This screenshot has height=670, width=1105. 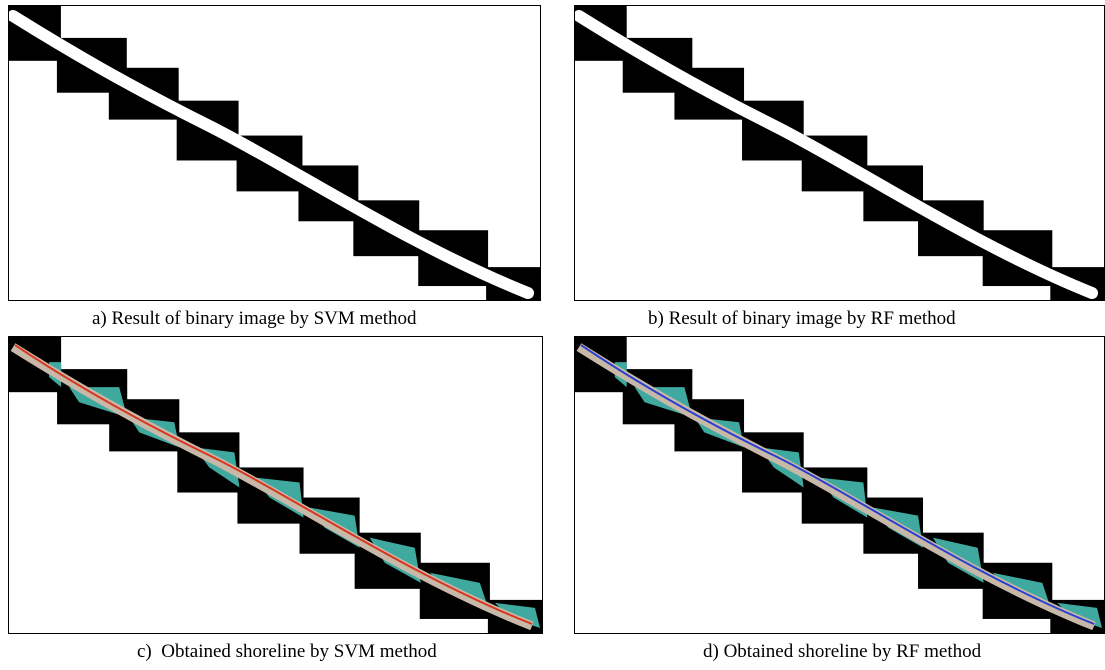 What do you see at coordinates (802, 318) in the screenshot?
I see `caption: b) Result of binary image by RF method` at bounding box center [802, 318].